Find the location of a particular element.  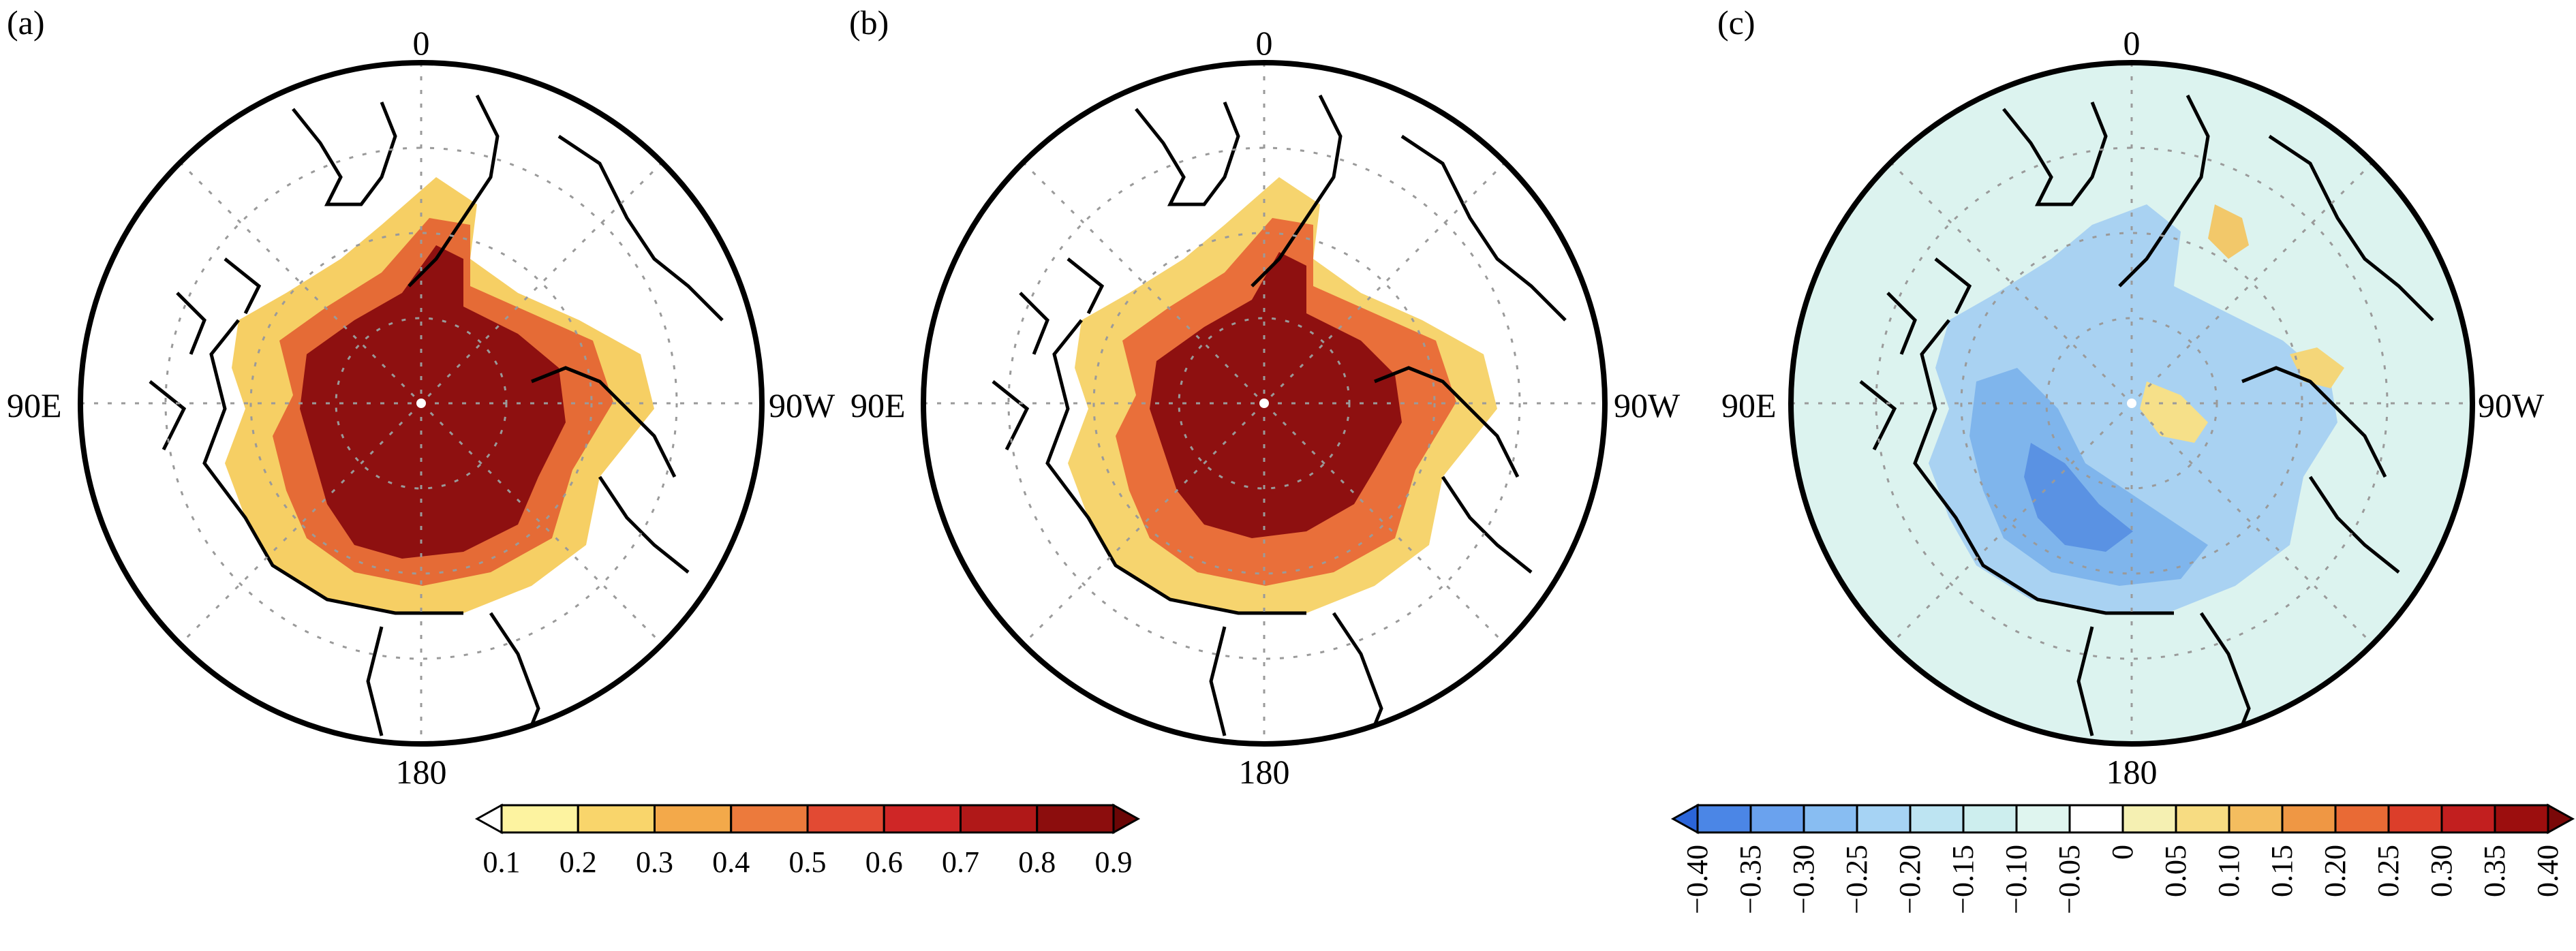

colorbar-tick-label: −0.05 is located at coordinates (2069, 879).